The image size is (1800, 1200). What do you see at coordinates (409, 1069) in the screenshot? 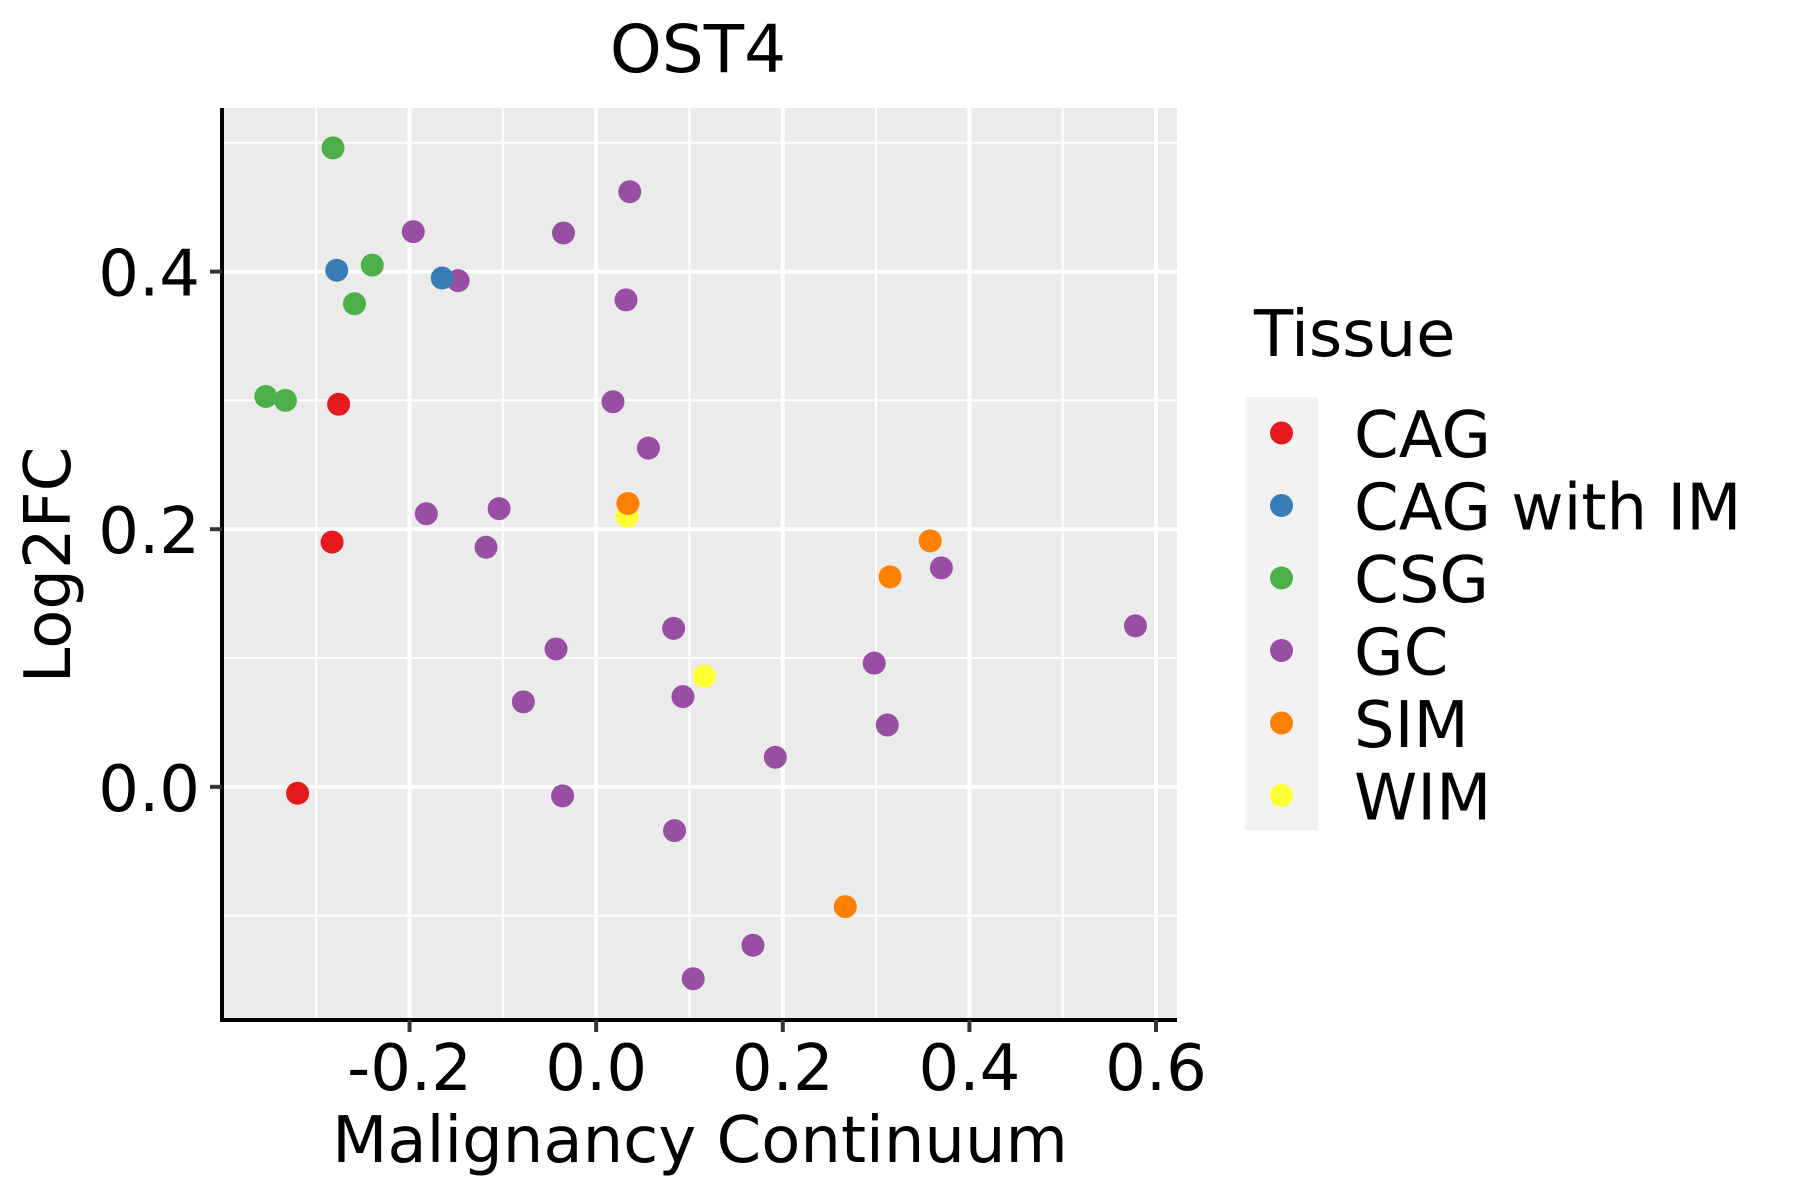
I see `x-tick-label: -0.2` at bounding box center [409, 1069].